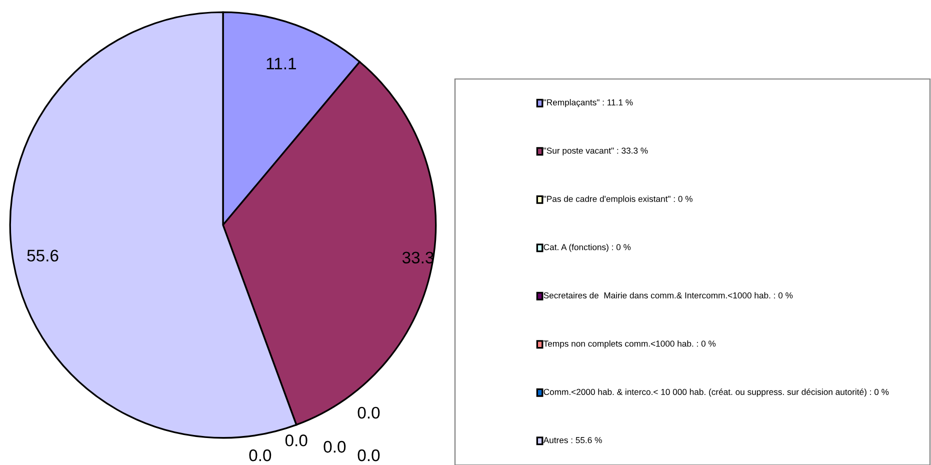  Describe the element at coordinates (572, 440) in the screenshot. I see `legend-label: Autres : 55.6 %` at that location.